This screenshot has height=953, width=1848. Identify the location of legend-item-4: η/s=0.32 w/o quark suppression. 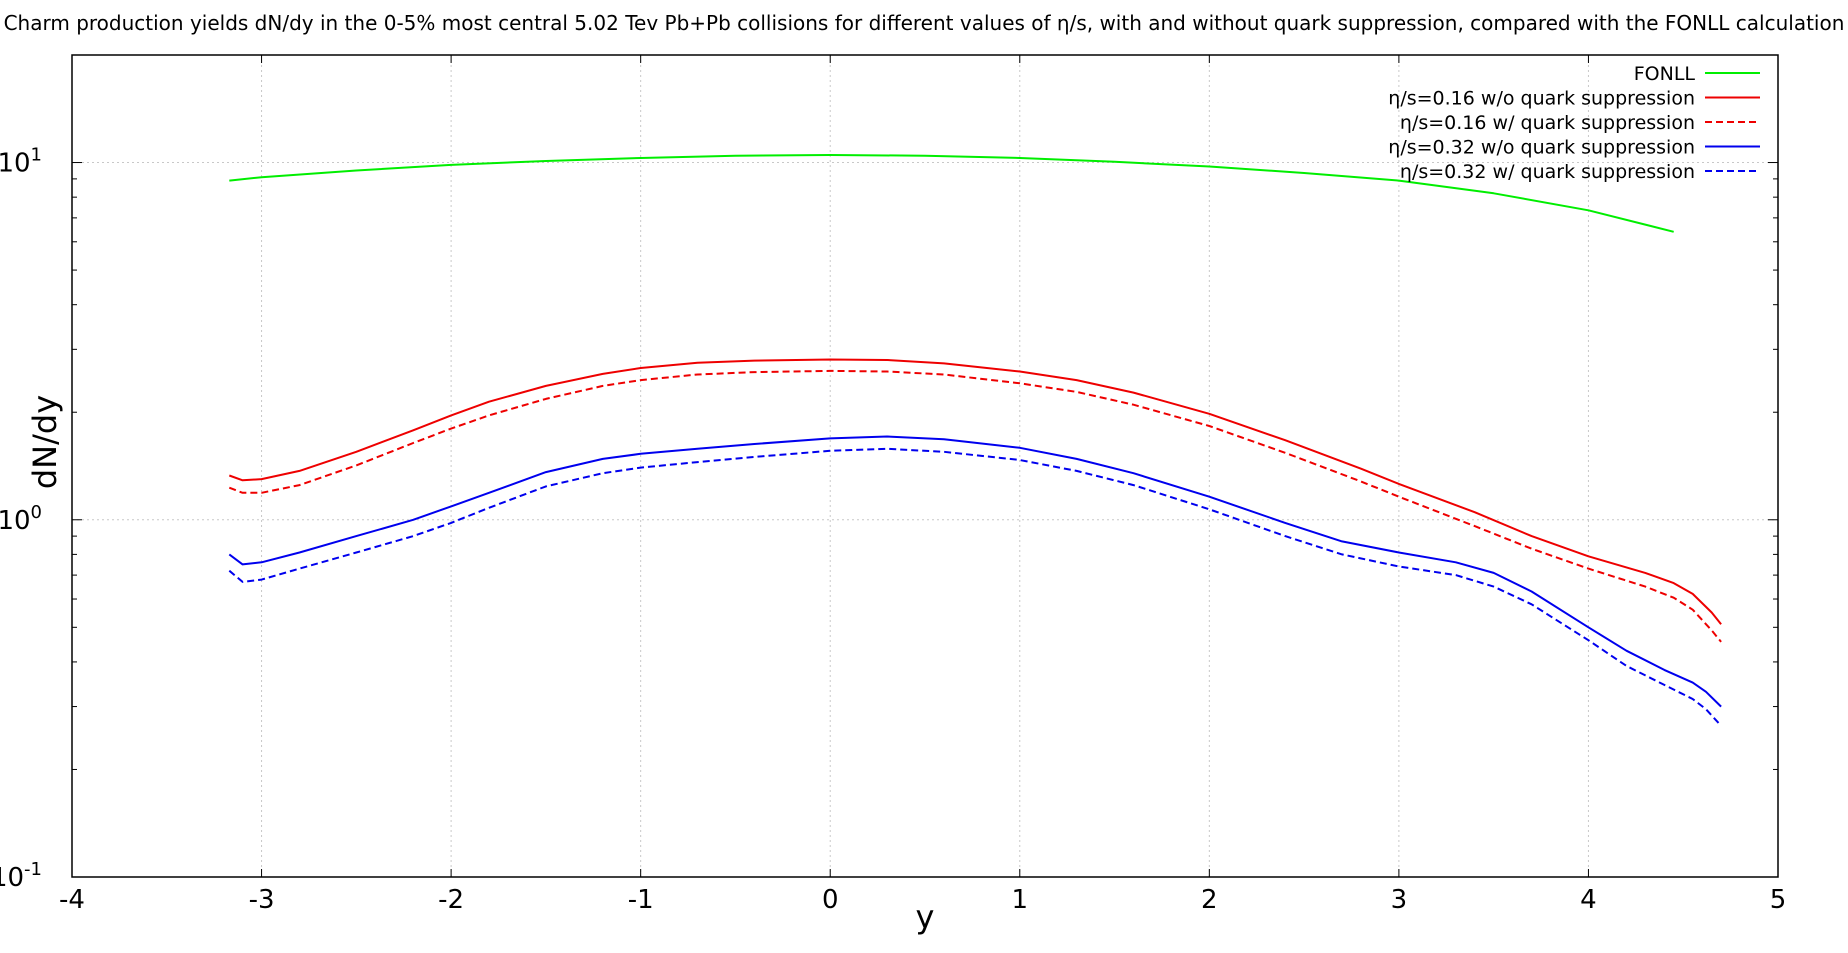
(1574, 148).